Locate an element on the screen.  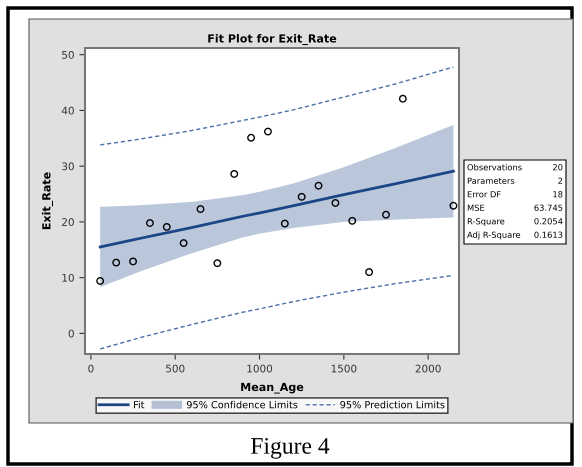
text: Adj R-Square 0.1613 is located at coordinates (514, 235).